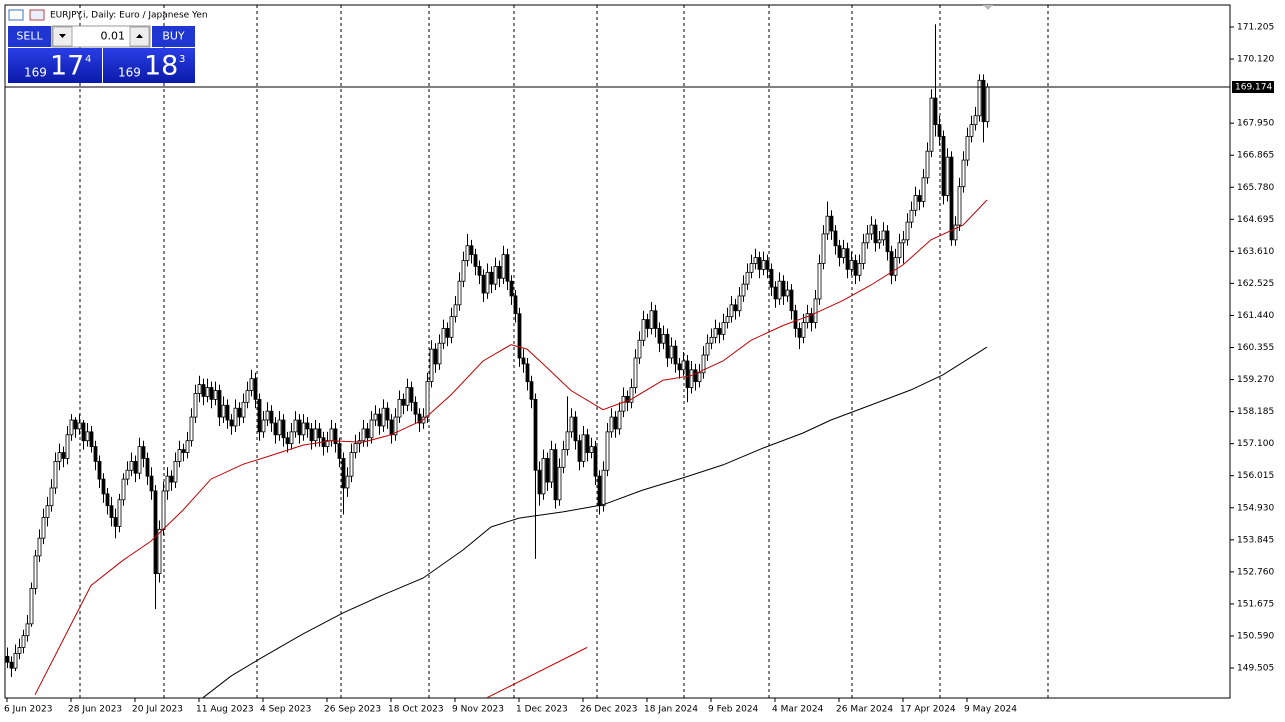 The height and width of the screenshot is (722, 1285). Describe the element at coordinates (416, 710) in the screenshot. I see `x-tick-label: 18 Oct 2023` at that location.